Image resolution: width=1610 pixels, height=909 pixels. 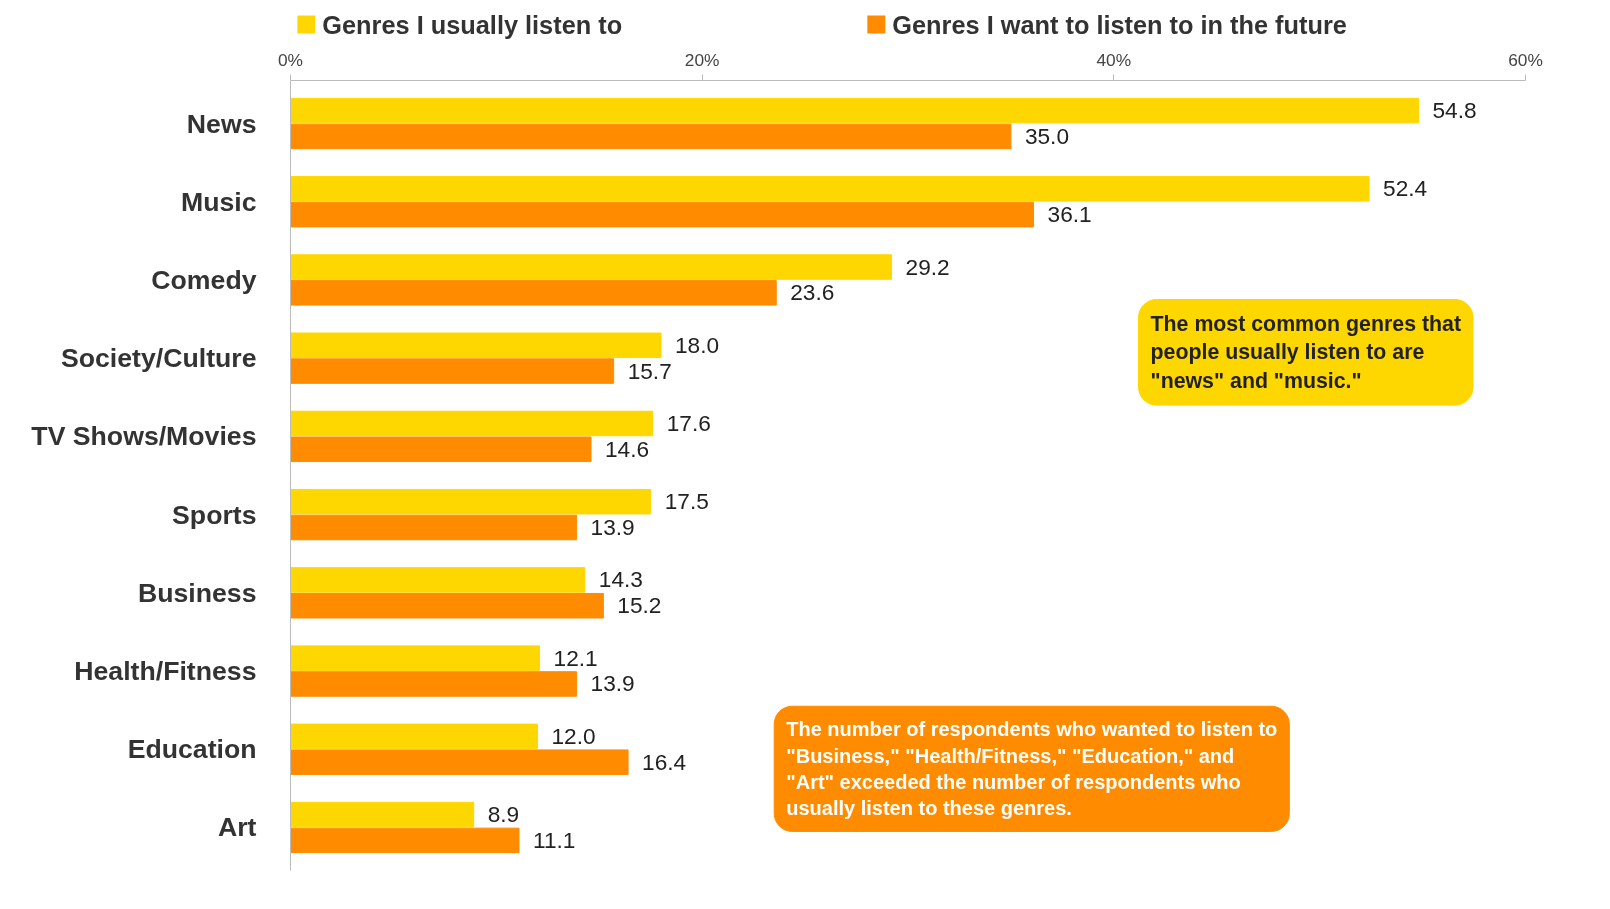 What do you see at coordinates (472, 24) in the screenshot?
I see `legend-label: Genres I usually listen to` at bounding box center [472, 24].